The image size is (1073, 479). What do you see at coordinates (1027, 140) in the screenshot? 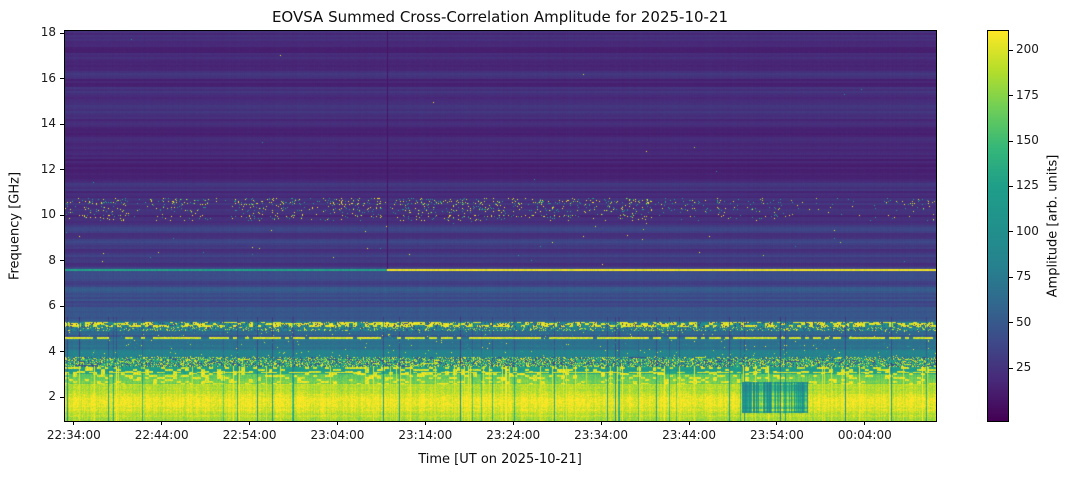
I see `colorbar-tick-label: 150` at bounding box center [1027, 140].